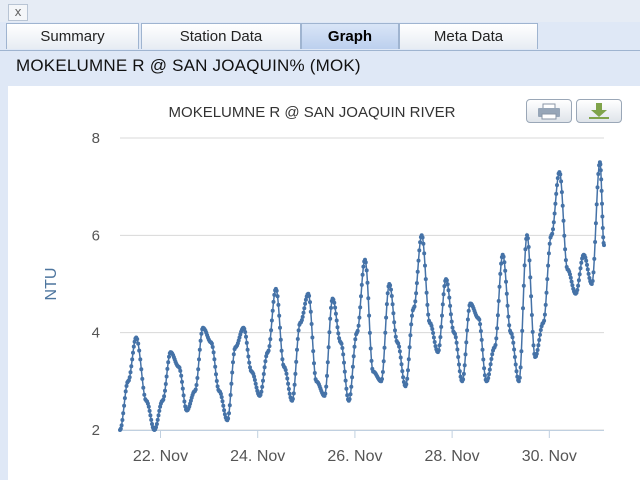  What do you see at coordinates (599, 111) in the screenshot?
I see `download-button` at bounding box center [599, 111].